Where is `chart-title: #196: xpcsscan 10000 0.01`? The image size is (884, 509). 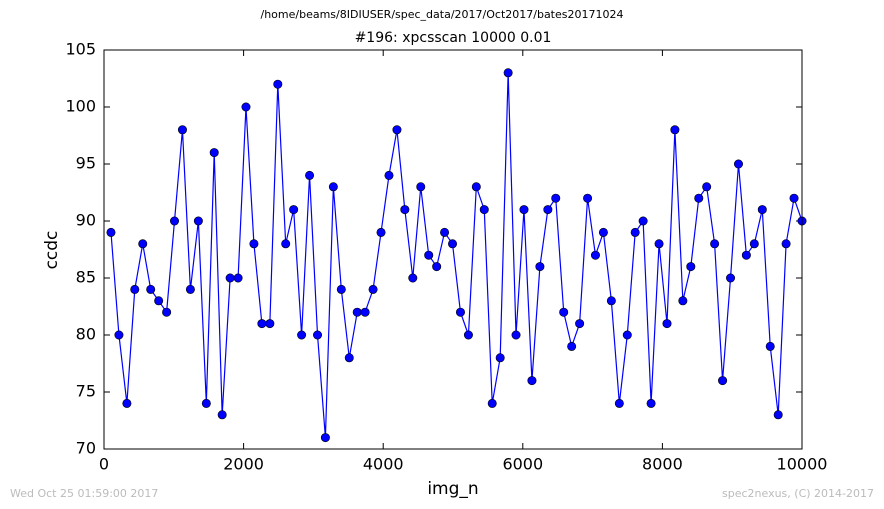 chart-title: #196: xpcsscan 10000 0.01 is located at coordinates (453, 38).